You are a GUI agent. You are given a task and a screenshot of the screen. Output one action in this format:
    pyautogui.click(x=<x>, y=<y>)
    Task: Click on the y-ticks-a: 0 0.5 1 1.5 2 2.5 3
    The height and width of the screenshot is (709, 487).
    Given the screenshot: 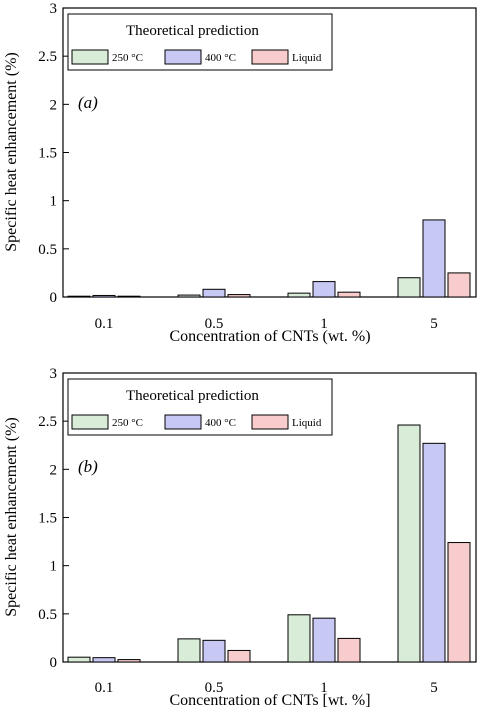 What is the action you would take?
    pyautogui.click(x=53, y=153)
    